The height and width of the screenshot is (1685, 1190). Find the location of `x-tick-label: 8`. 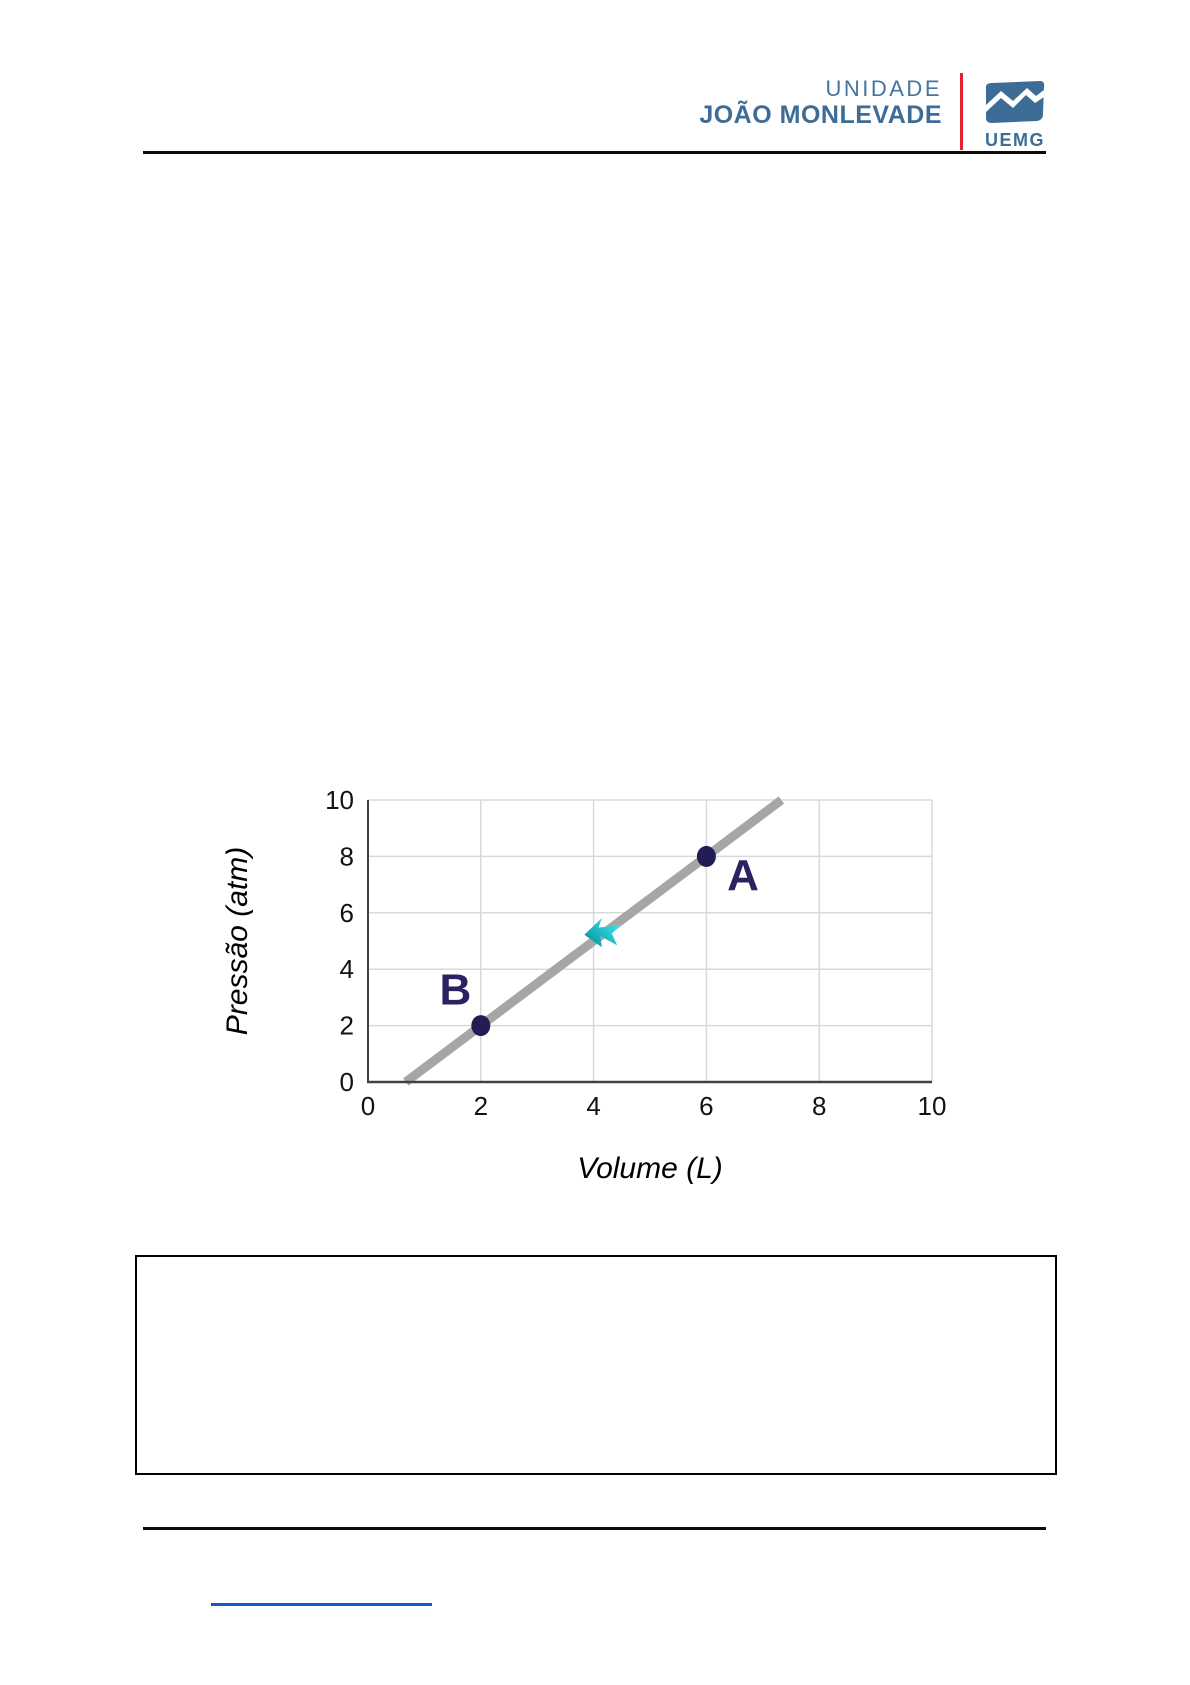

x-tick-label: 8 is located at coordinates (819, 1106).